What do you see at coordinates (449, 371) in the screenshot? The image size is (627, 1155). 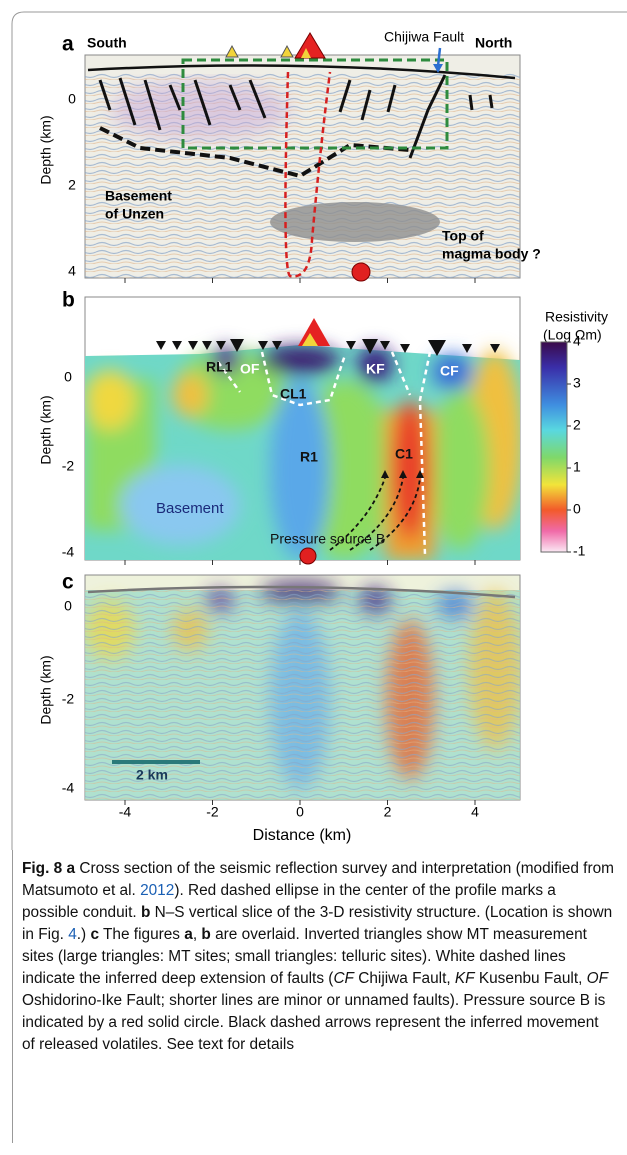 I see `annotation: CF` at bounding box center [449, 371].